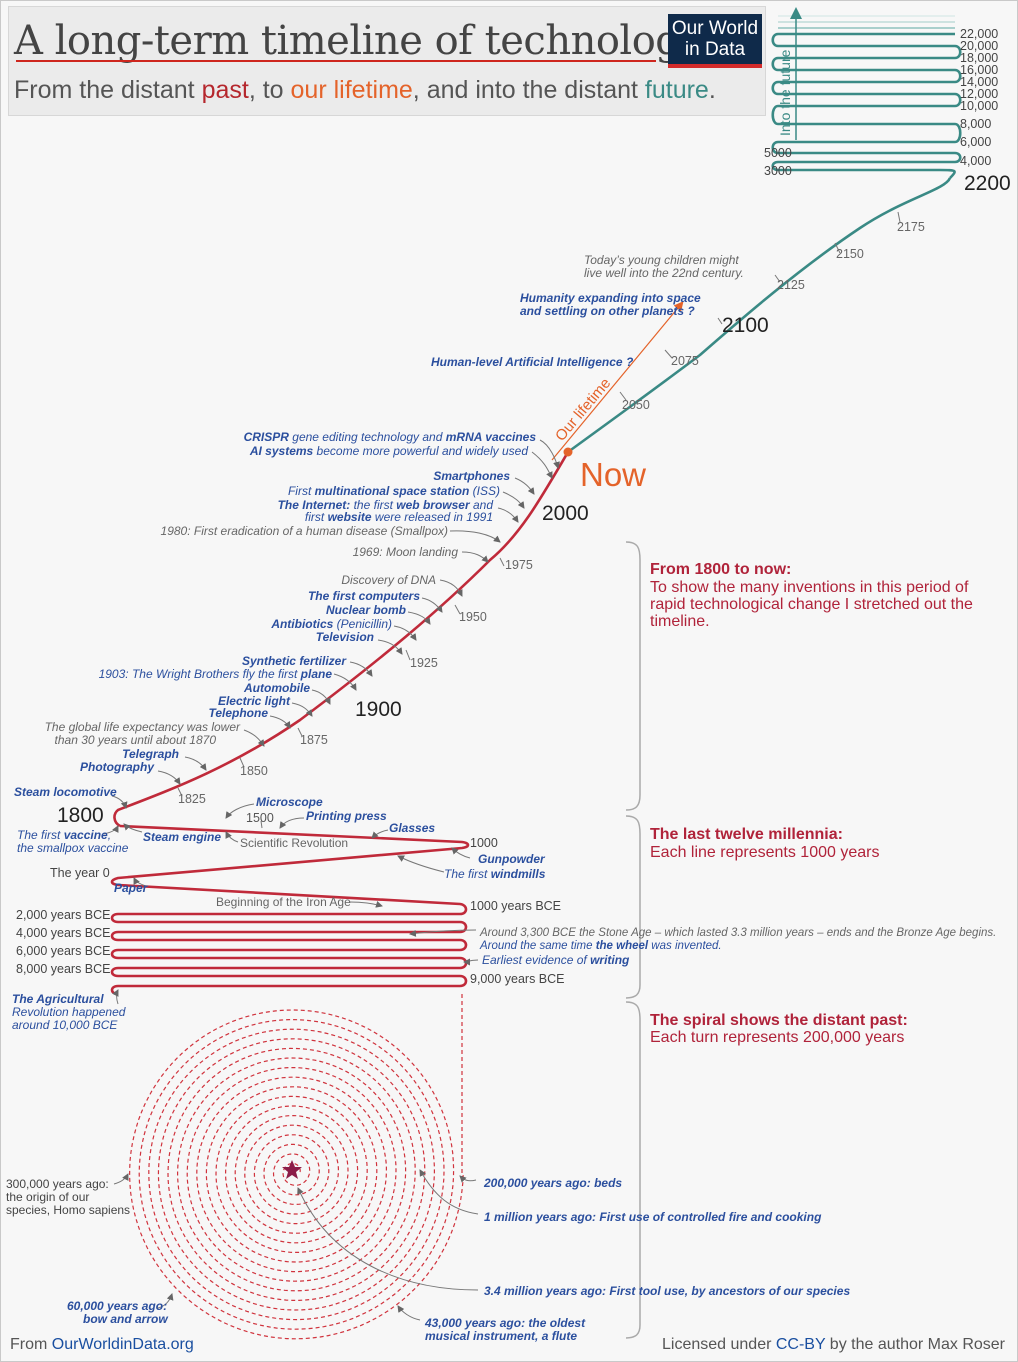 The height and width of the screenshot is (1362, 1018). I want to click on subtitle-lifetime: our lifetime, so click(351, 90).